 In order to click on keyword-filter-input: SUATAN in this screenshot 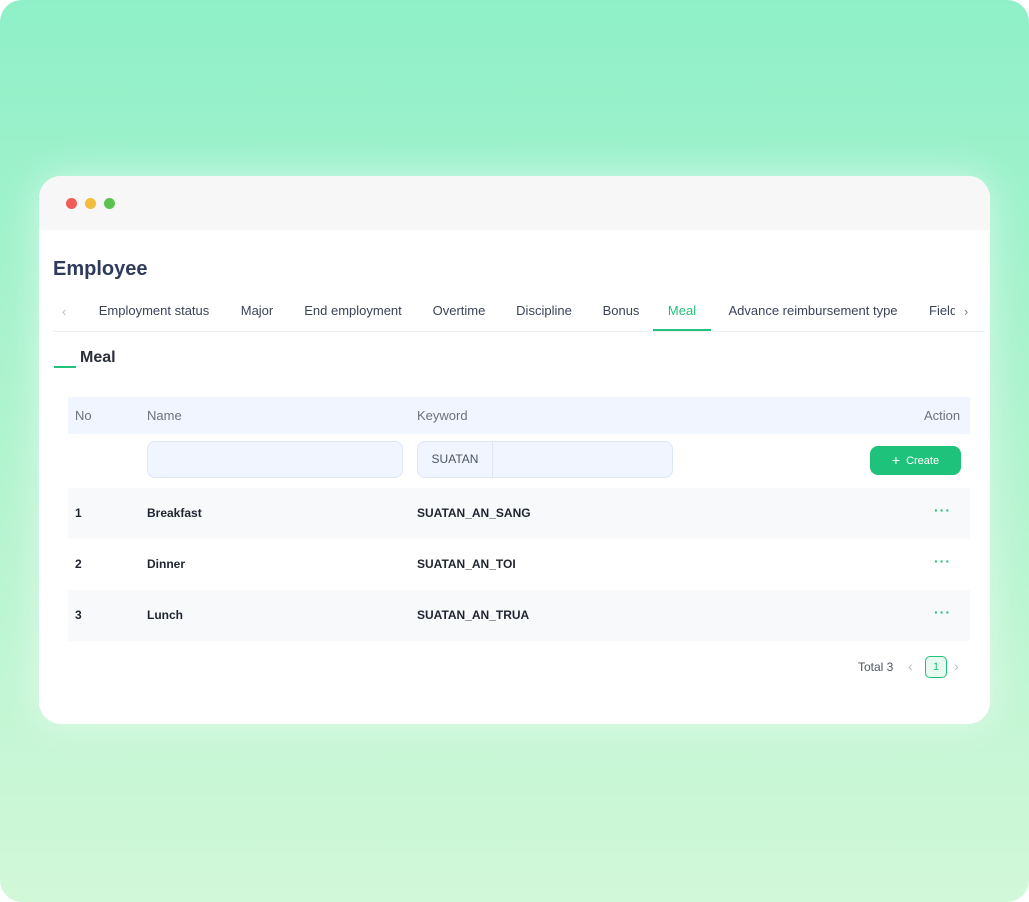, I will do `click(545, 459)`.